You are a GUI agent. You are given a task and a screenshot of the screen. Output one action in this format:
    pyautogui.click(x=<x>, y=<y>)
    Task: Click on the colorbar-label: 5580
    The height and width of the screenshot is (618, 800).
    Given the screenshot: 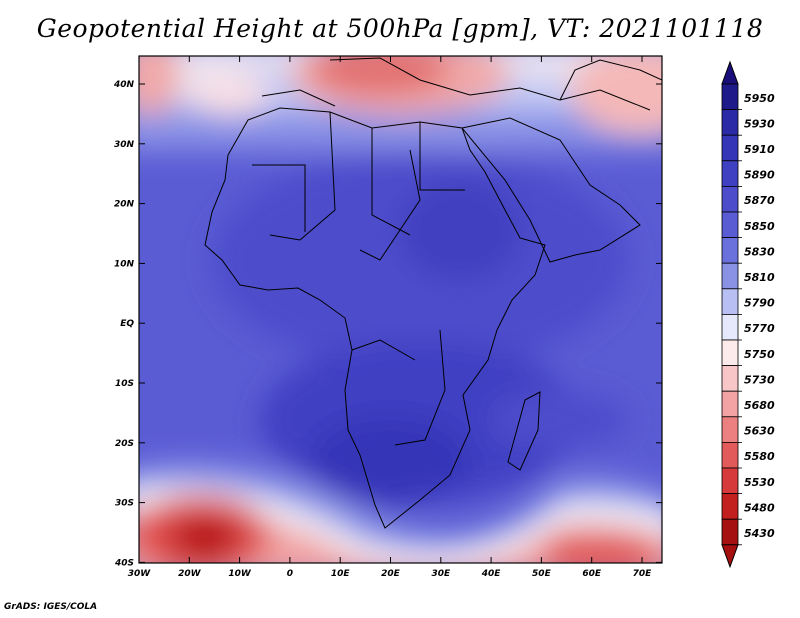 What is the action you would take?
    pyautogui.click(x=759, y=456)
    